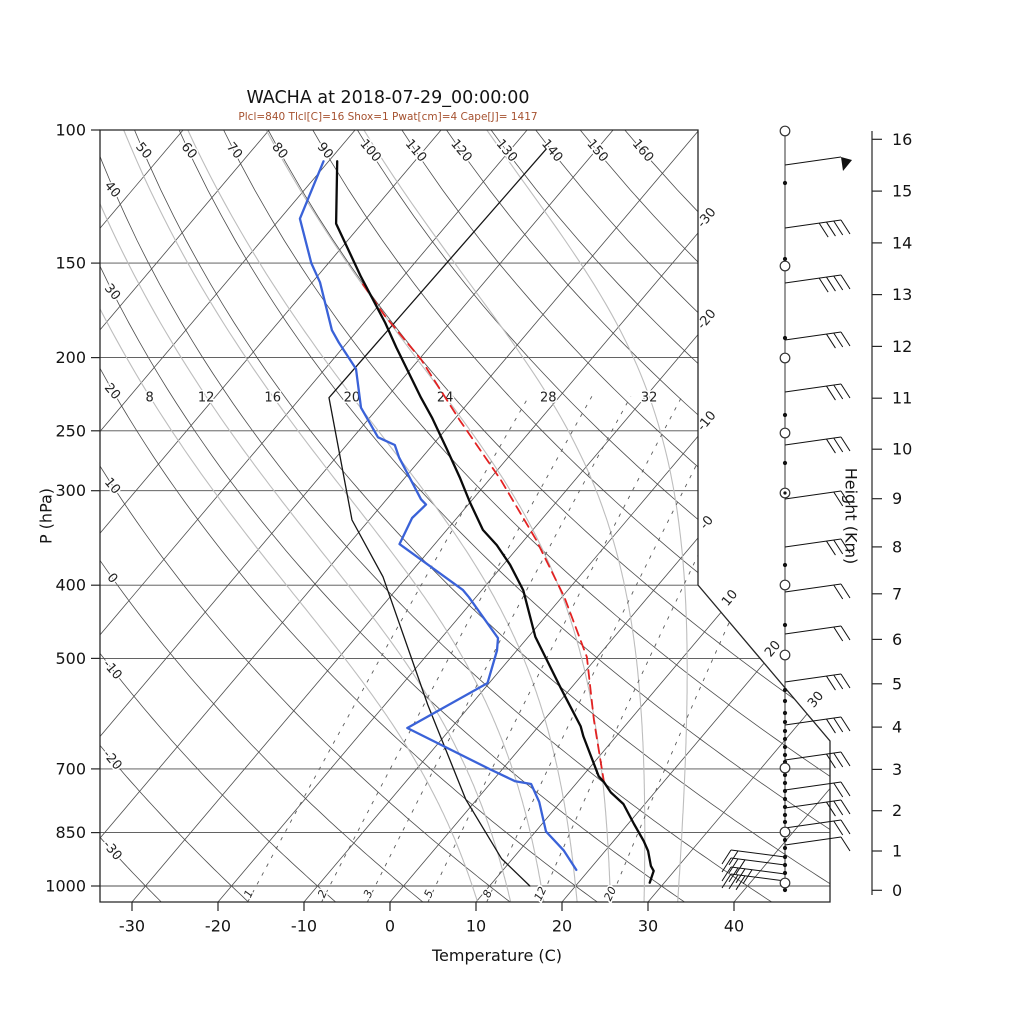 The image size is (1024, 1024). I want to click on svg-text: 5, so click(428, 894).